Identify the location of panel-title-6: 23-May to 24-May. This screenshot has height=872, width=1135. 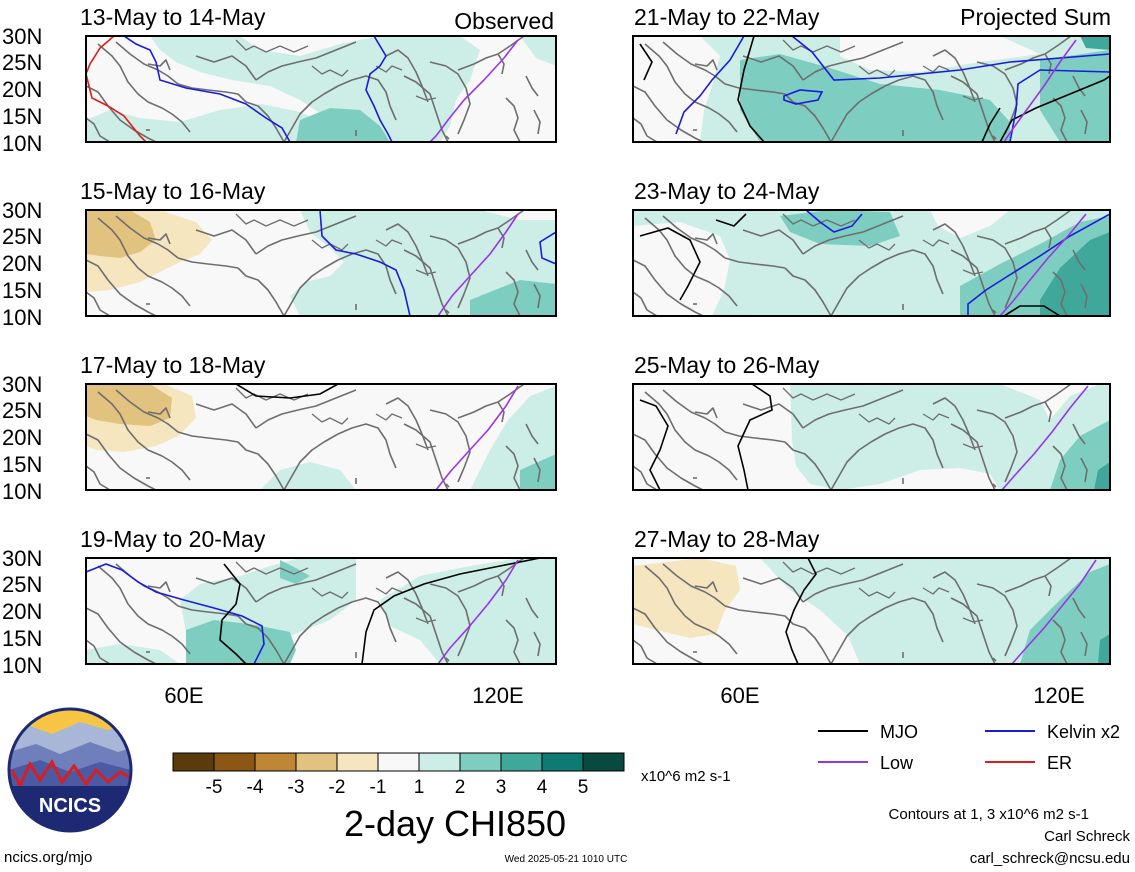
(727, 191).